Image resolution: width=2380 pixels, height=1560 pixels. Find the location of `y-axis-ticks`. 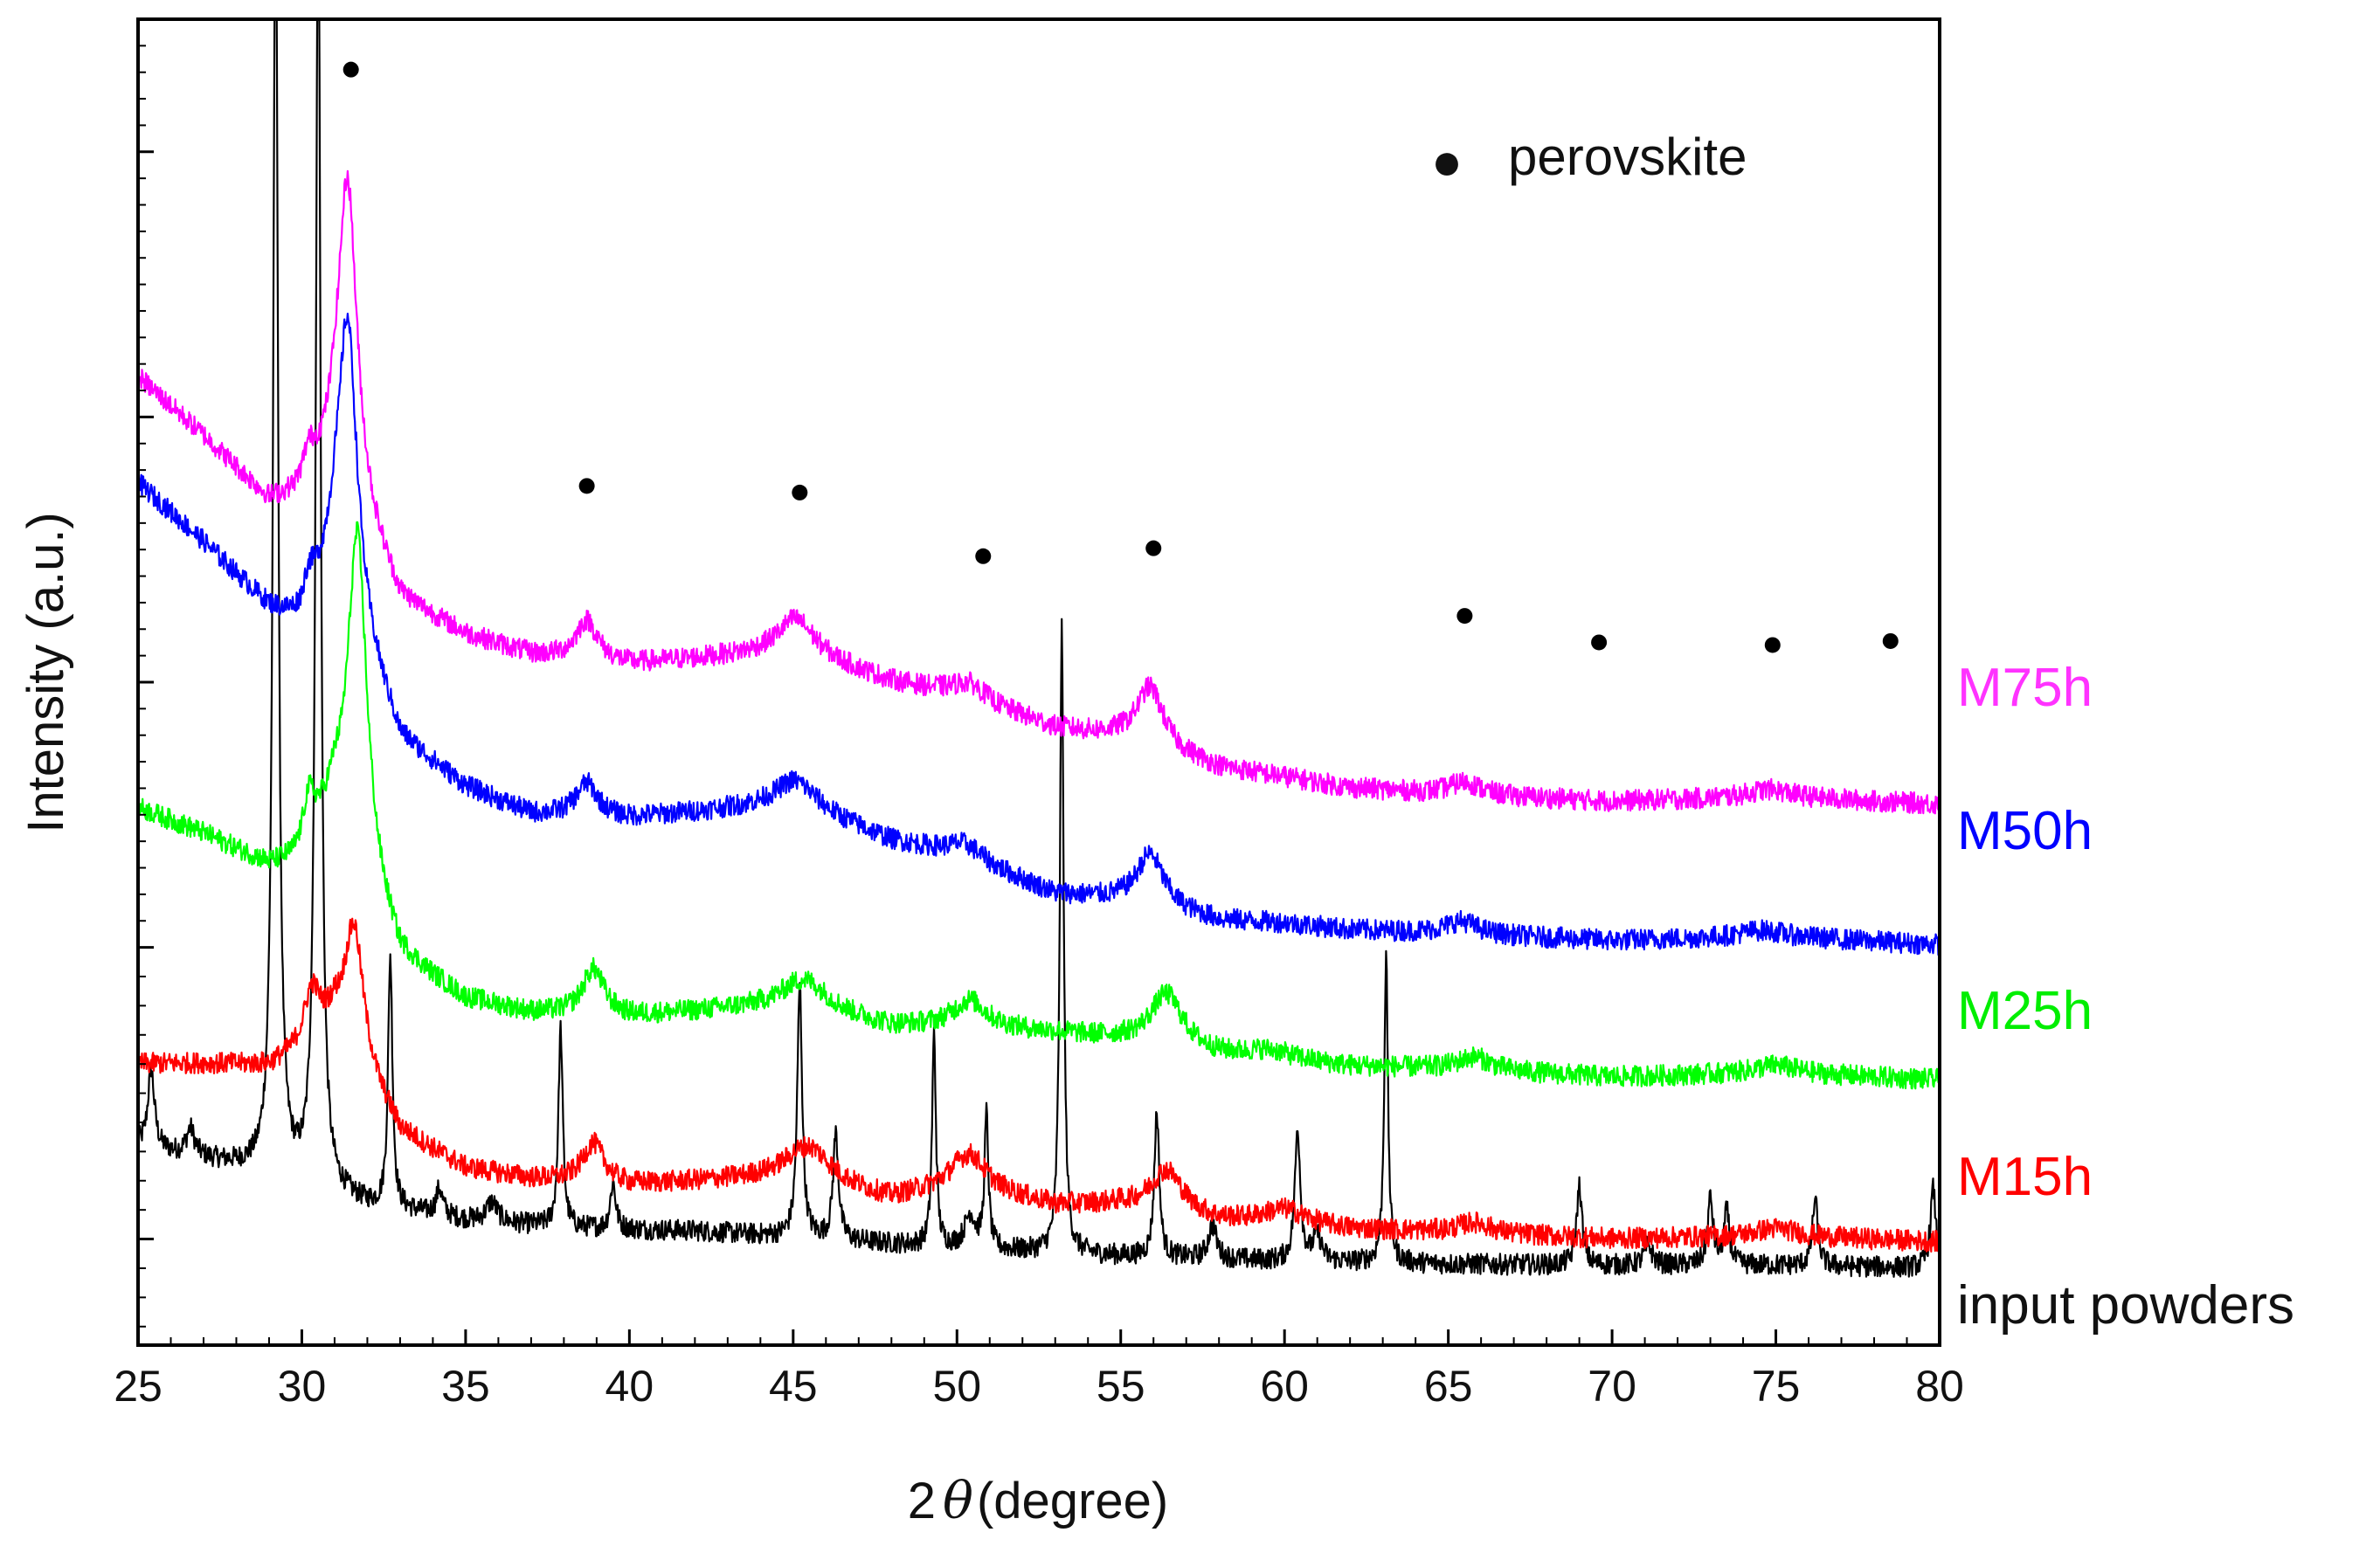

y-axis-ticks is located at coordinates (146, 686).